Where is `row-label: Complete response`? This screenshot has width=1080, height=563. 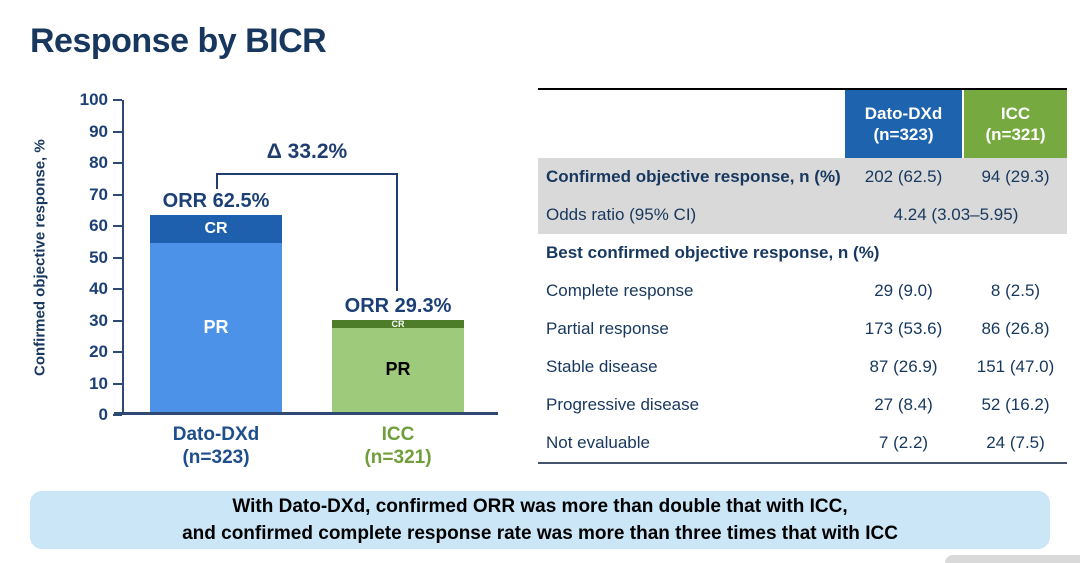
row-label: Complete response is located at coordinates (620, 290).